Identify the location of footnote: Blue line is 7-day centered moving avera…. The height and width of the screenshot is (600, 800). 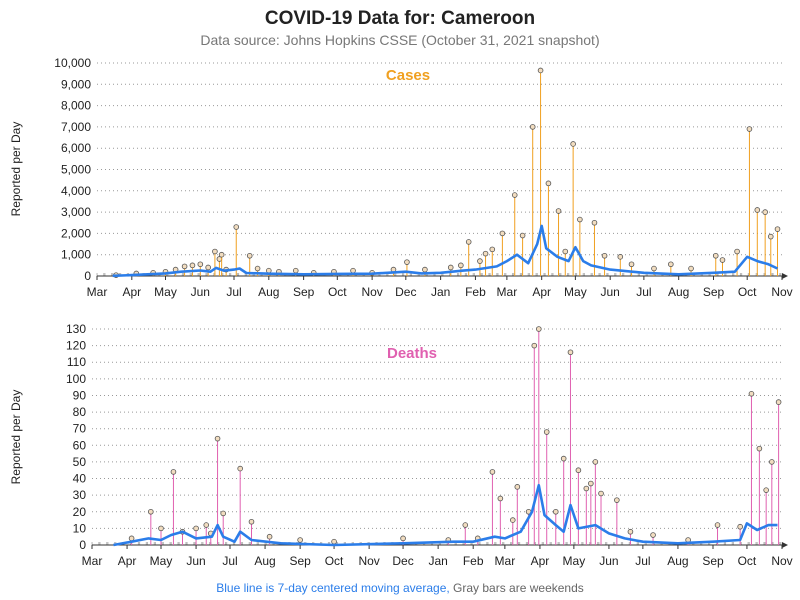
(400, 588).